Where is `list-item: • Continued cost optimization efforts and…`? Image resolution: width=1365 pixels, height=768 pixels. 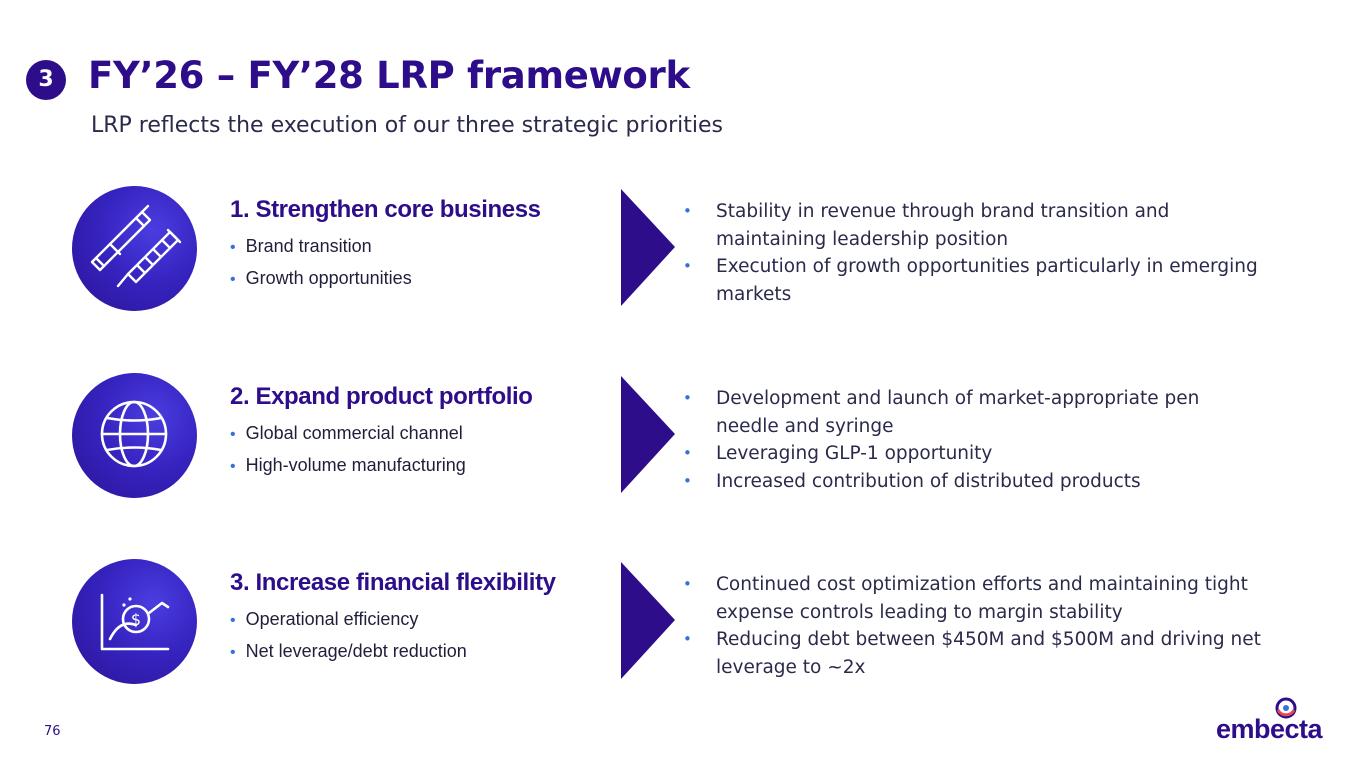
list-item: • Continued cost optimization efforts and… is located at coordinates (973, 598).